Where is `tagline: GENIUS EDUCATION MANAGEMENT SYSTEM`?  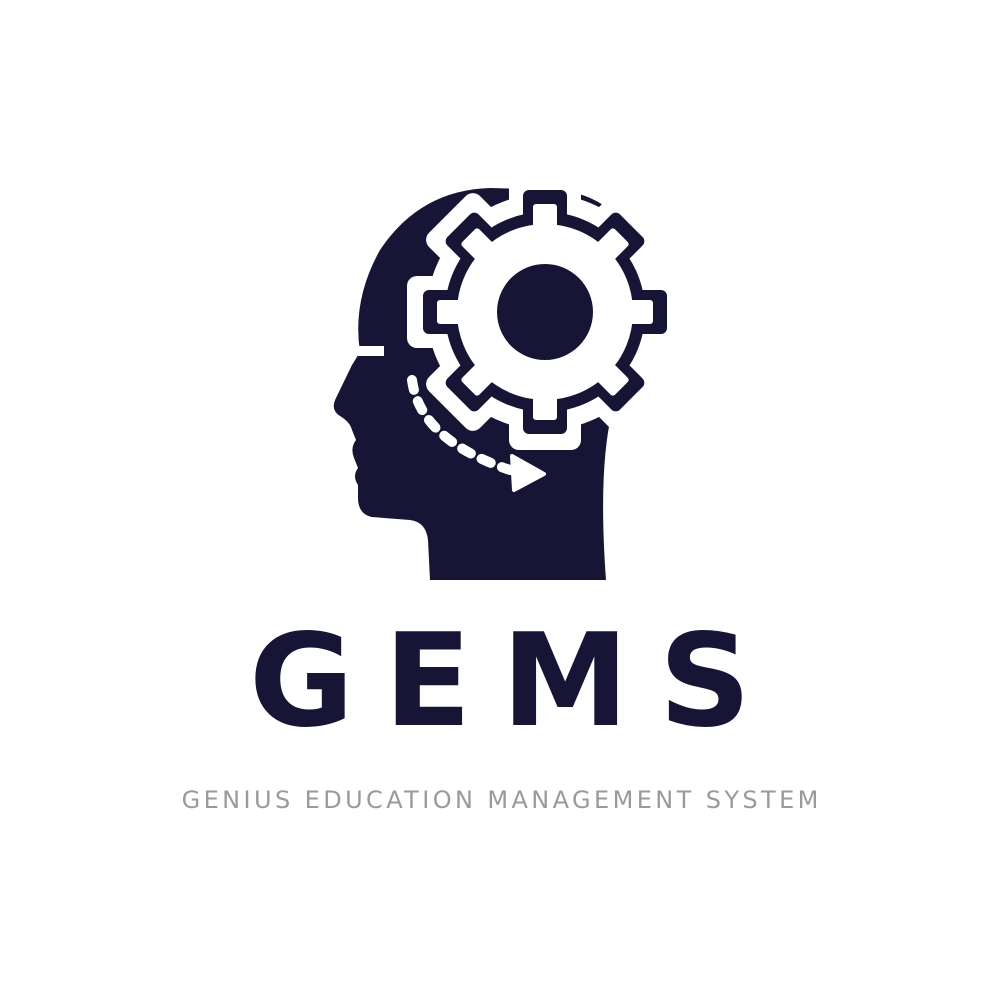 tagline: GENIUS EDUCATION MANAGEMENT SYSTEM is located at coordinates (501, 800).